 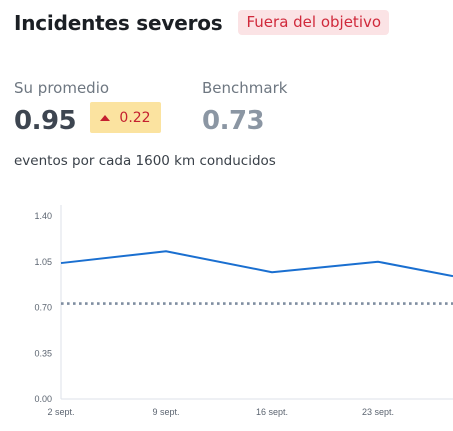 I want to click on average-value: 0.95, so click(x=45, y=121).